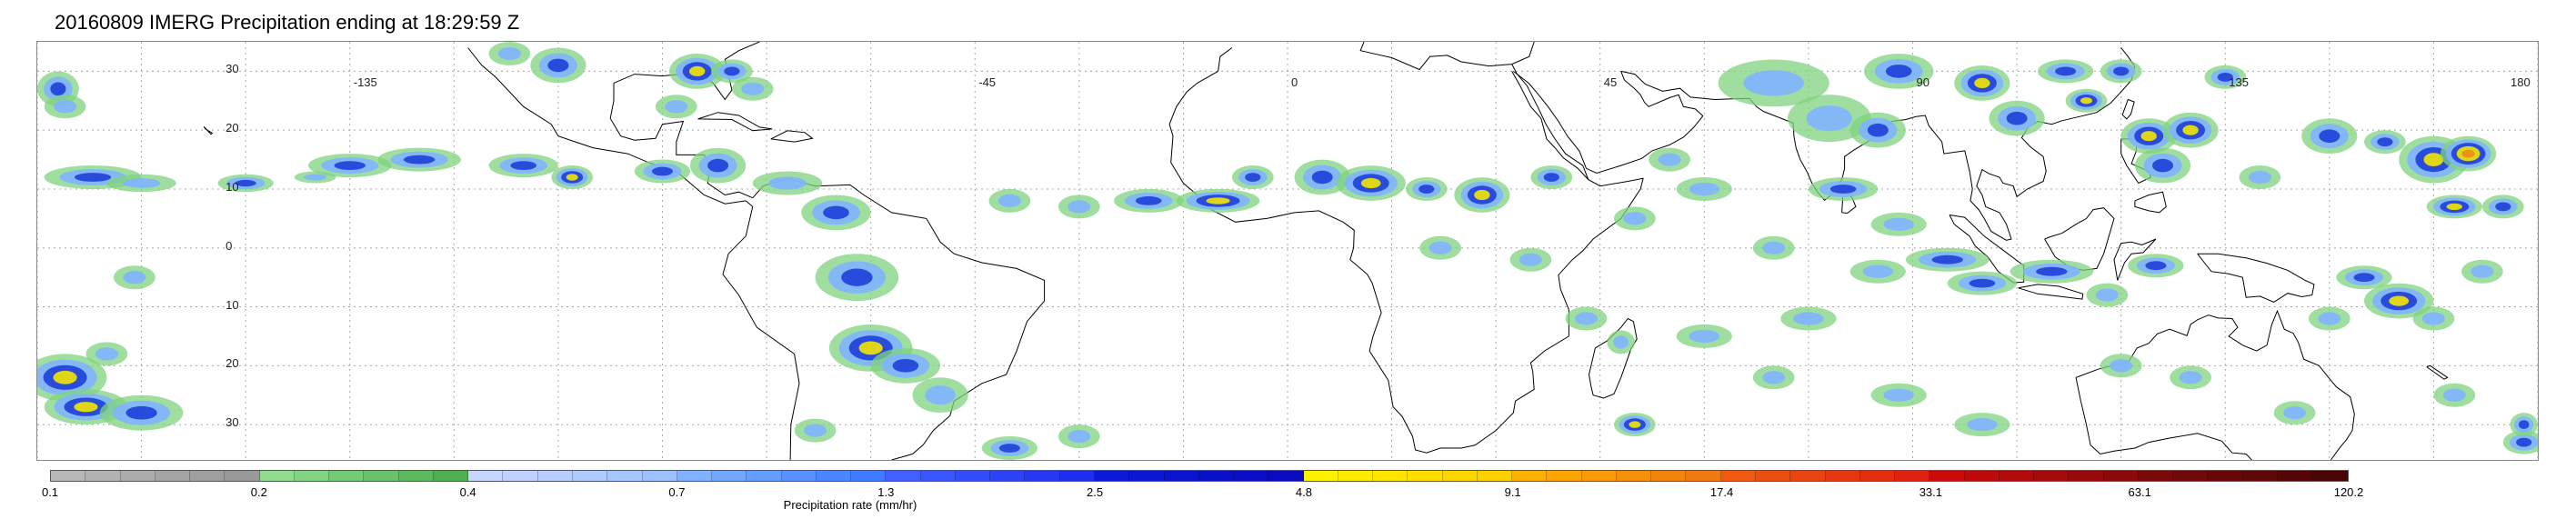 This screenshot has height=519, width=2576. What do you see at coordinates (1512, 492) in the screenshot?
I see `colorbar-tick-label: 9.1` at bounding box center [1512, 492].